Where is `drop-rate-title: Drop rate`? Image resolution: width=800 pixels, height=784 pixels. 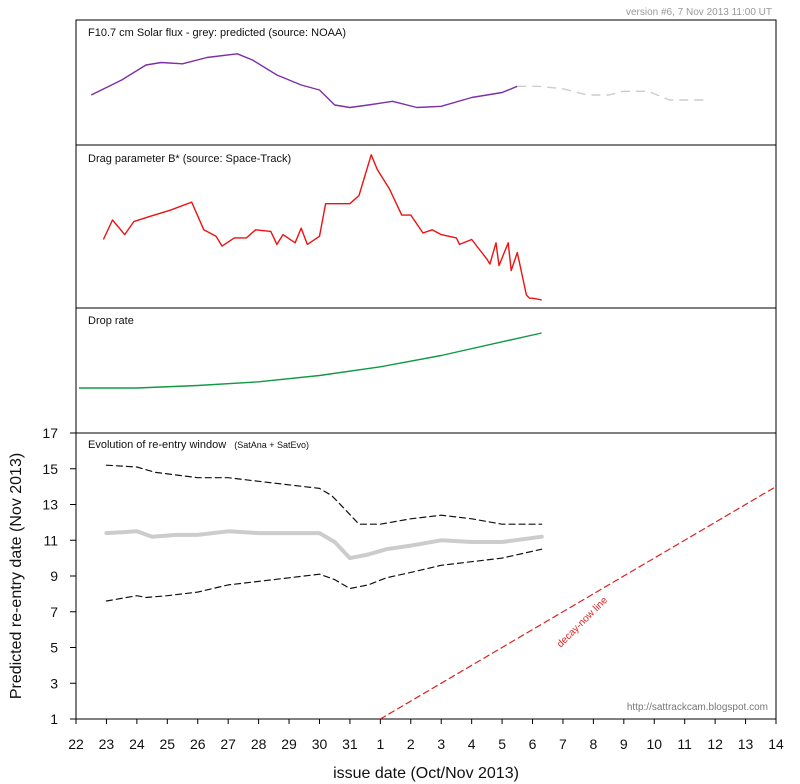
drop-rate-title: Drop rate is located at coordinates (111, 321).